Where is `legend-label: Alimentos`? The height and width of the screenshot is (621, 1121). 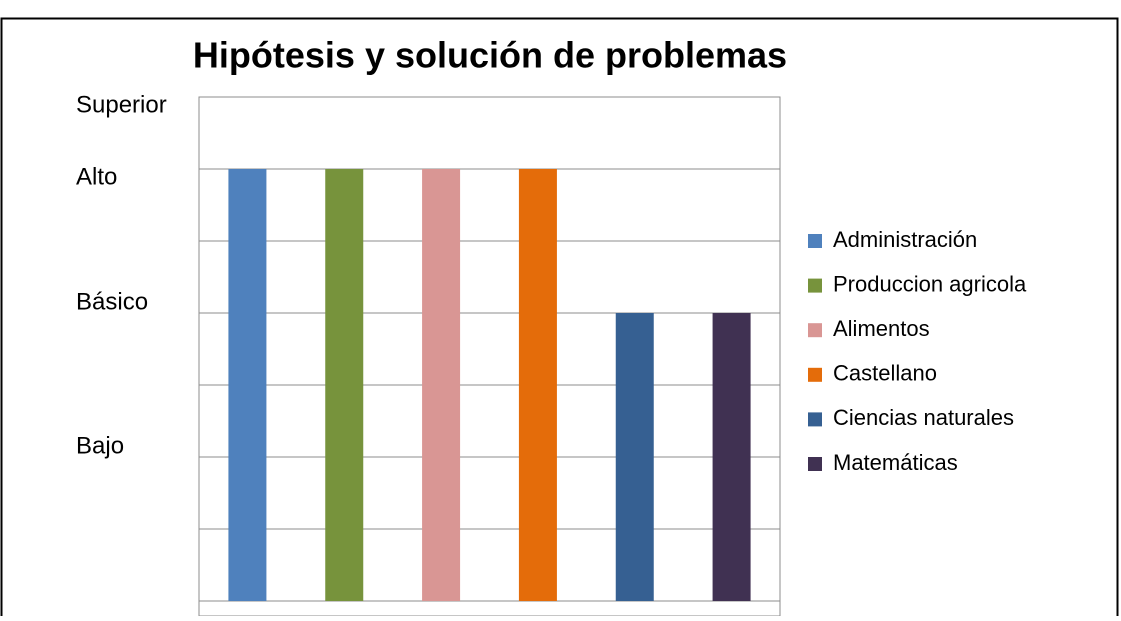
legend-label: Alimentos is located at coordinates (881, 328).